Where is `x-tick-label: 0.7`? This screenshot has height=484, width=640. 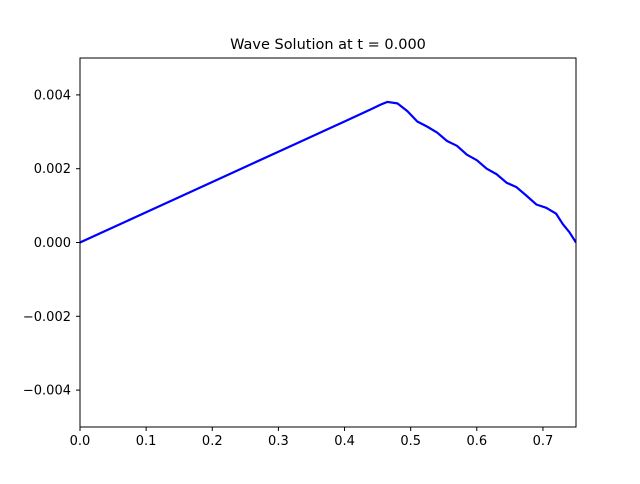
x-tick-label: 0.7 is located at coordinates (543, 441).